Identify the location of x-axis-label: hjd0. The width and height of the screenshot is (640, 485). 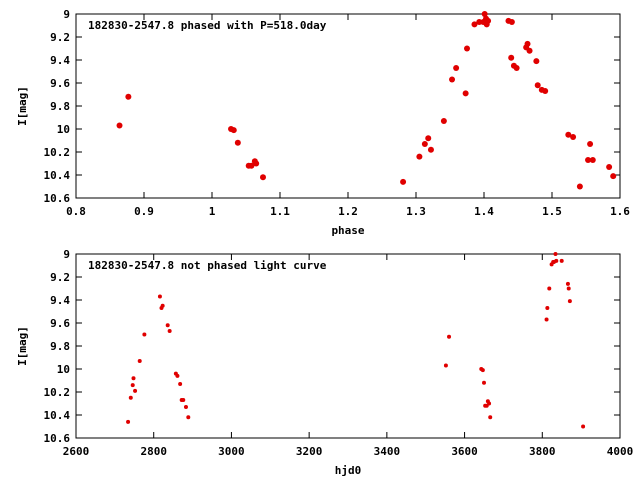
(348, 470).